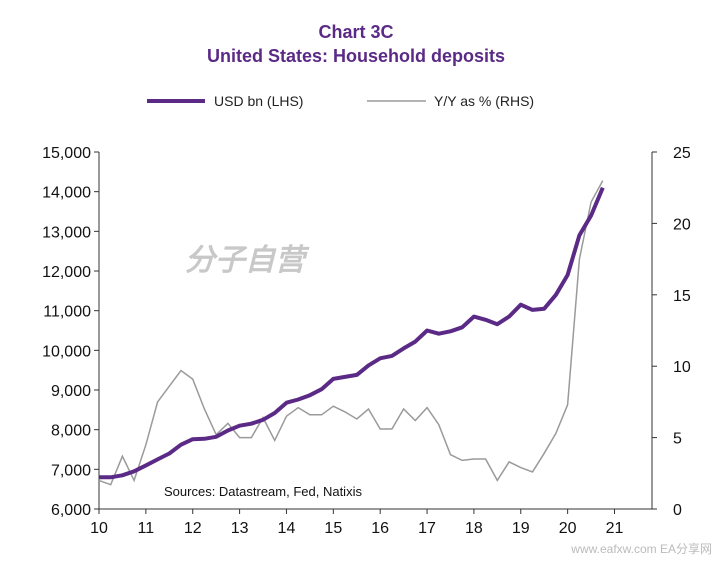 The height and width of the screenshot is (562, 719). What do you see at coordinates (427, 528) in the screenshot?
I see `x-tick-label: 17` at bounding box center [427, 528].